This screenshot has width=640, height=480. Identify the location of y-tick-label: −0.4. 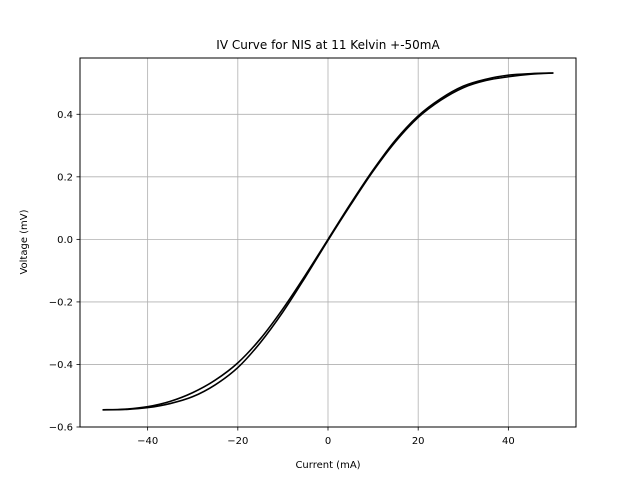
(61, 365).